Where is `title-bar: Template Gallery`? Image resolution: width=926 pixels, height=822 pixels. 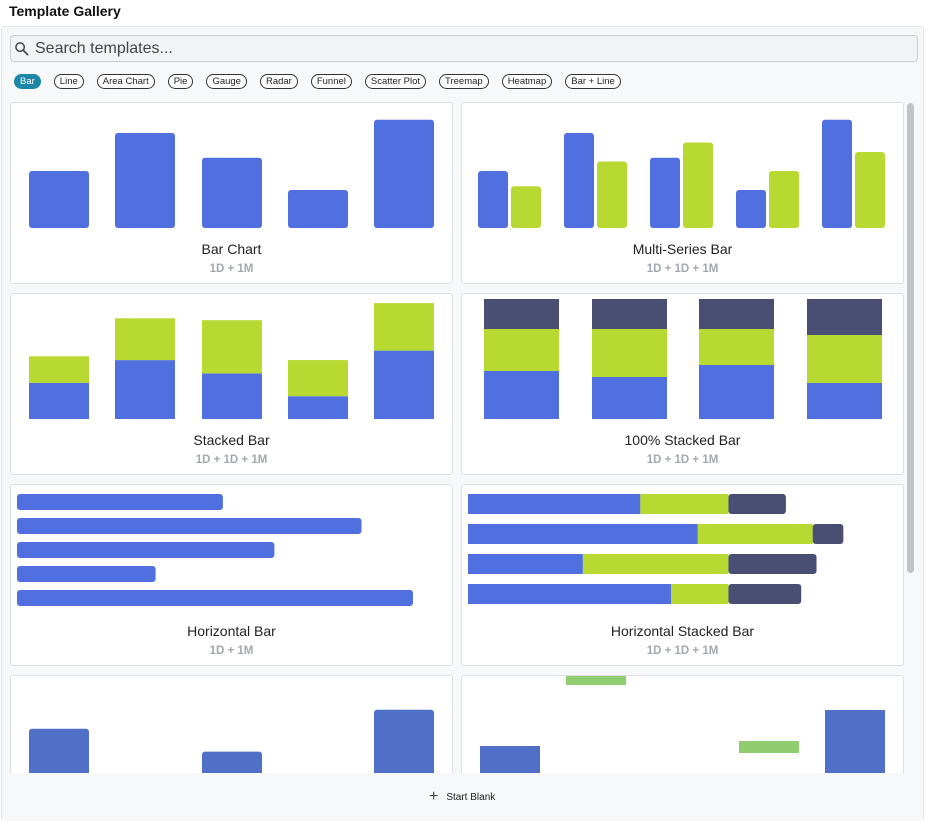 title-bar: Template Gallery is located at coordinates (463, 13).